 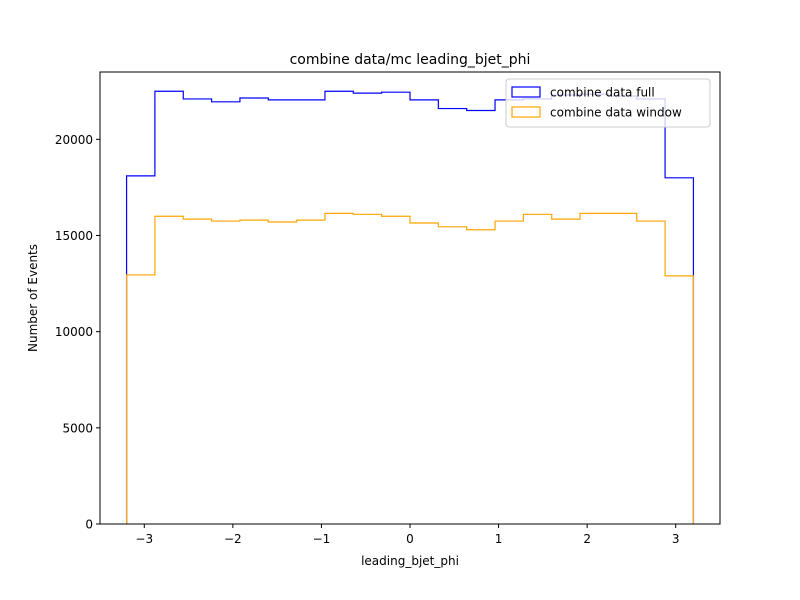 What do you see at coordinates (233, 539) in the screenshot?
I see `x-tick-label: −2` at bounding box center [233, 539].